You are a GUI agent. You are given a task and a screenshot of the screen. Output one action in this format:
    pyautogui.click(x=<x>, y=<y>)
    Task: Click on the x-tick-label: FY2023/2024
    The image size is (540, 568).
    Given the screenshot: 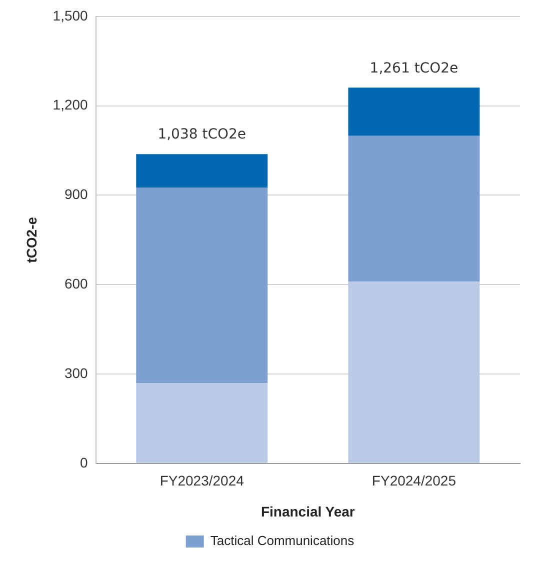 What is the action you would take?
    pyautogui.click(x=202, y=480)
    